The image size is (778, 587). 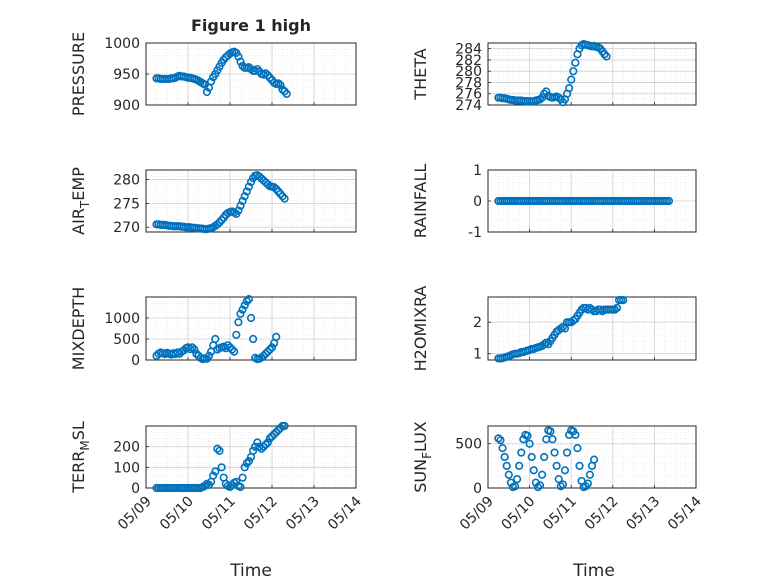 I want to click on y-axis-label-subscript: T, so click(x=85, y=204).